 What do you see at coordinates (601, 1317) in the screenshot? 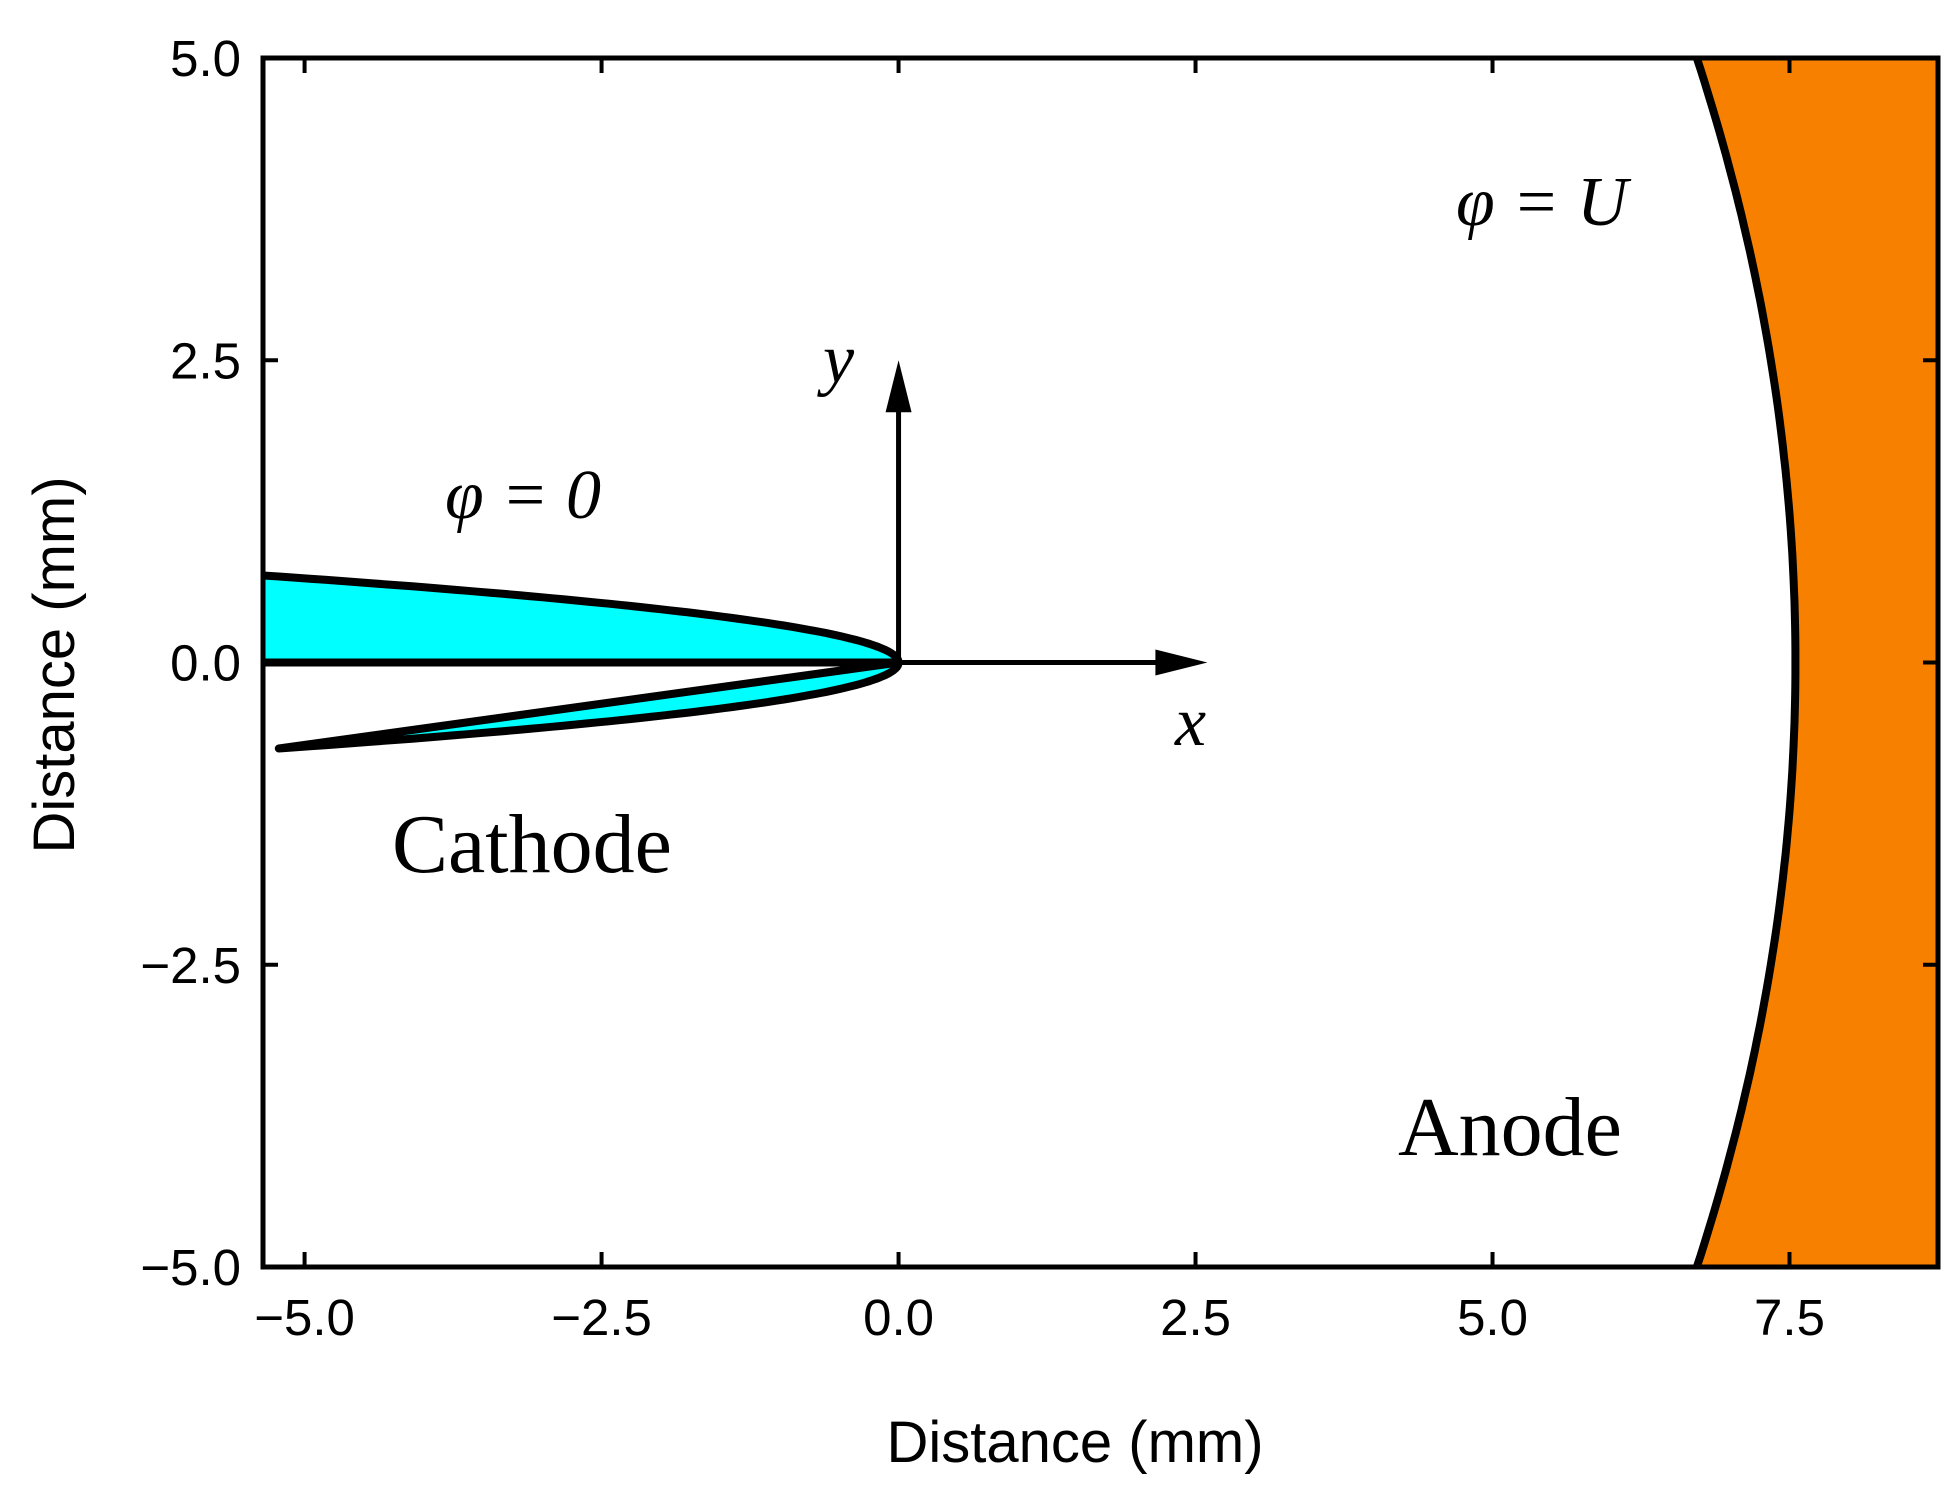
I see `x-tick-label: −2.5` at bounding box center [601, 1317].